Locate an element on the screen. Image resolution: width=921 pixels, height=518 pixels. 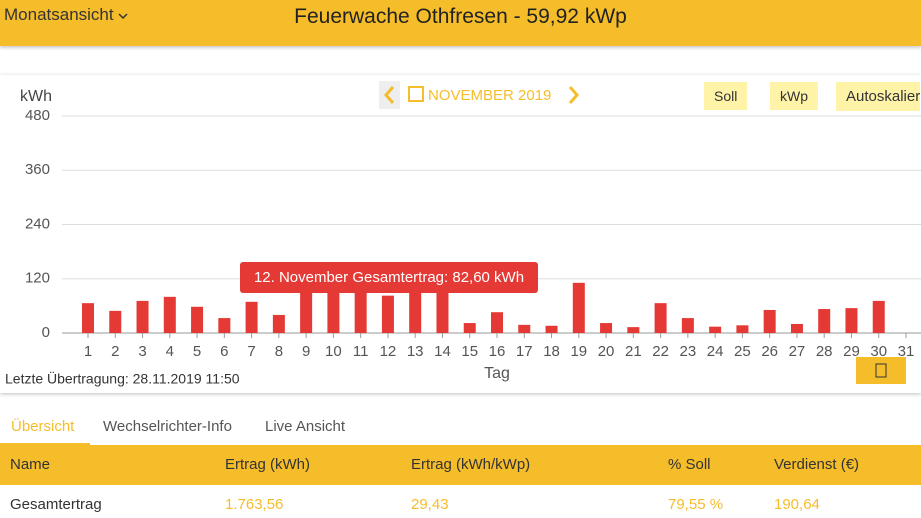
last-transfer: Letzte Übertragung: 28.11.2019 11:50 is located at coordinates (122, 378).